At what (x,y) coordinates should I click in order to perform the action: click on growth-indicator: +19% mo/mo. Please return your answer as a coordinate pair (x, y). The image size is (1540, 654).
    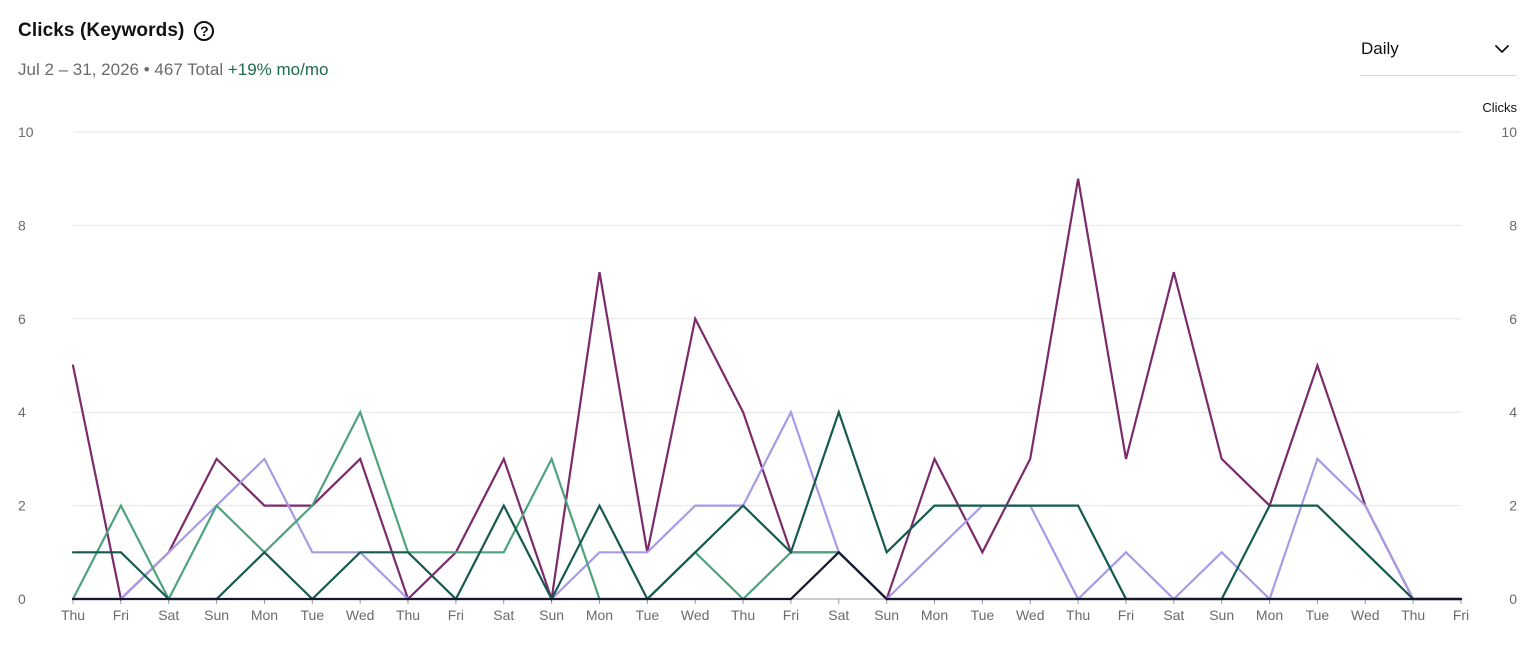
    Looking at the image, I should click on (278, 69).